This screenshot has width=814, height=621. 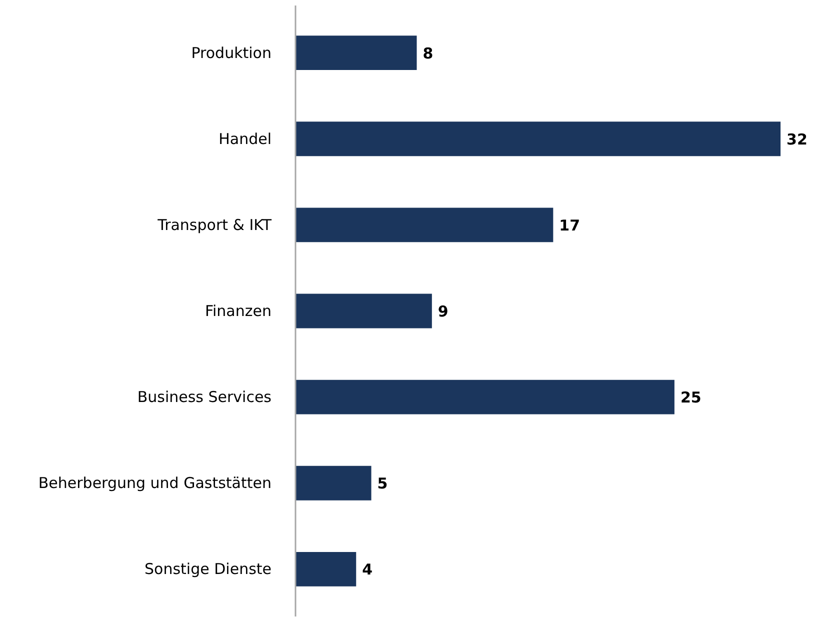 I want to click on y-tick-label: Produktion, so click(x=231, y=53).